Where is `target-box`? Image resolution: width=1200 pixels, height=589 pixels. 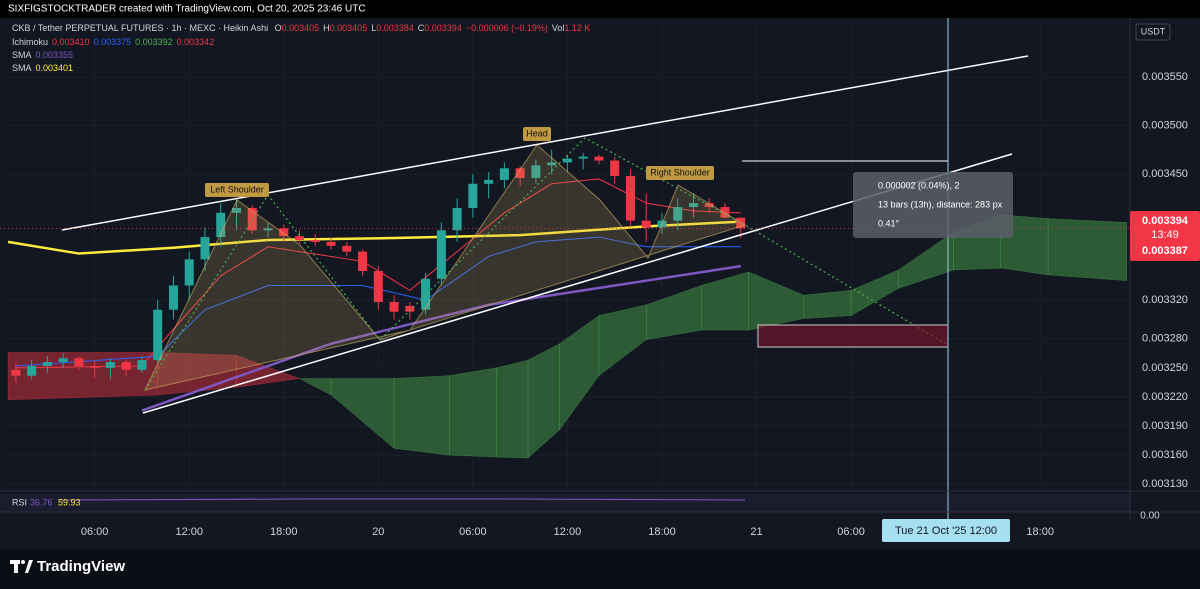 target-box is located at coordinates (853, 336).